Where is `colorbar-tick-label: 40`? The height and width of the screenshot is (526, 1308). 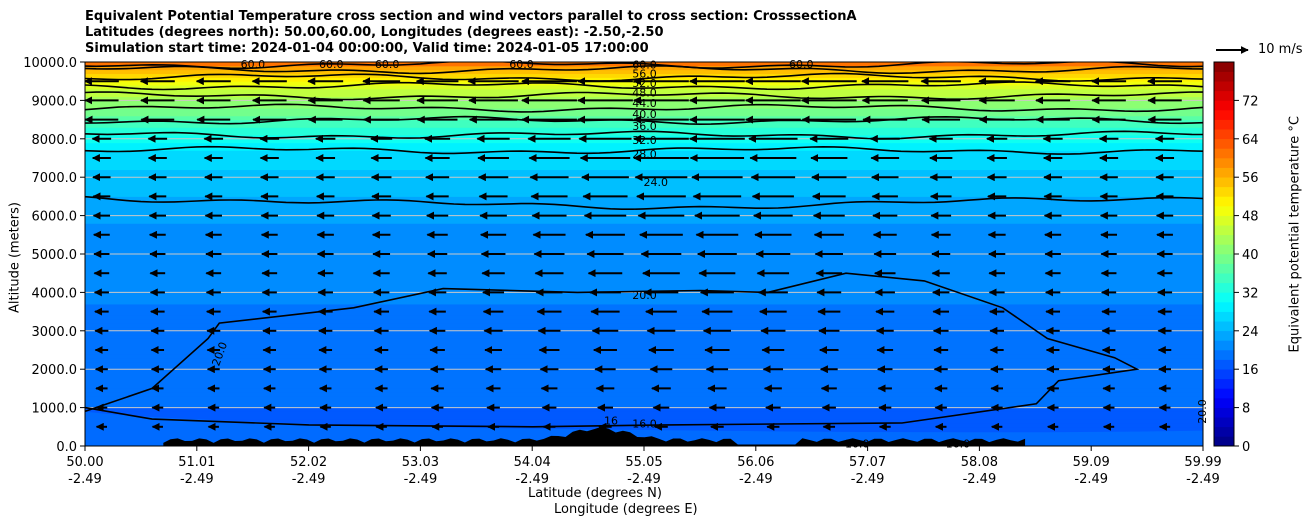 colorbar-tick-label: 40 is located at coordinates (1250, 255).